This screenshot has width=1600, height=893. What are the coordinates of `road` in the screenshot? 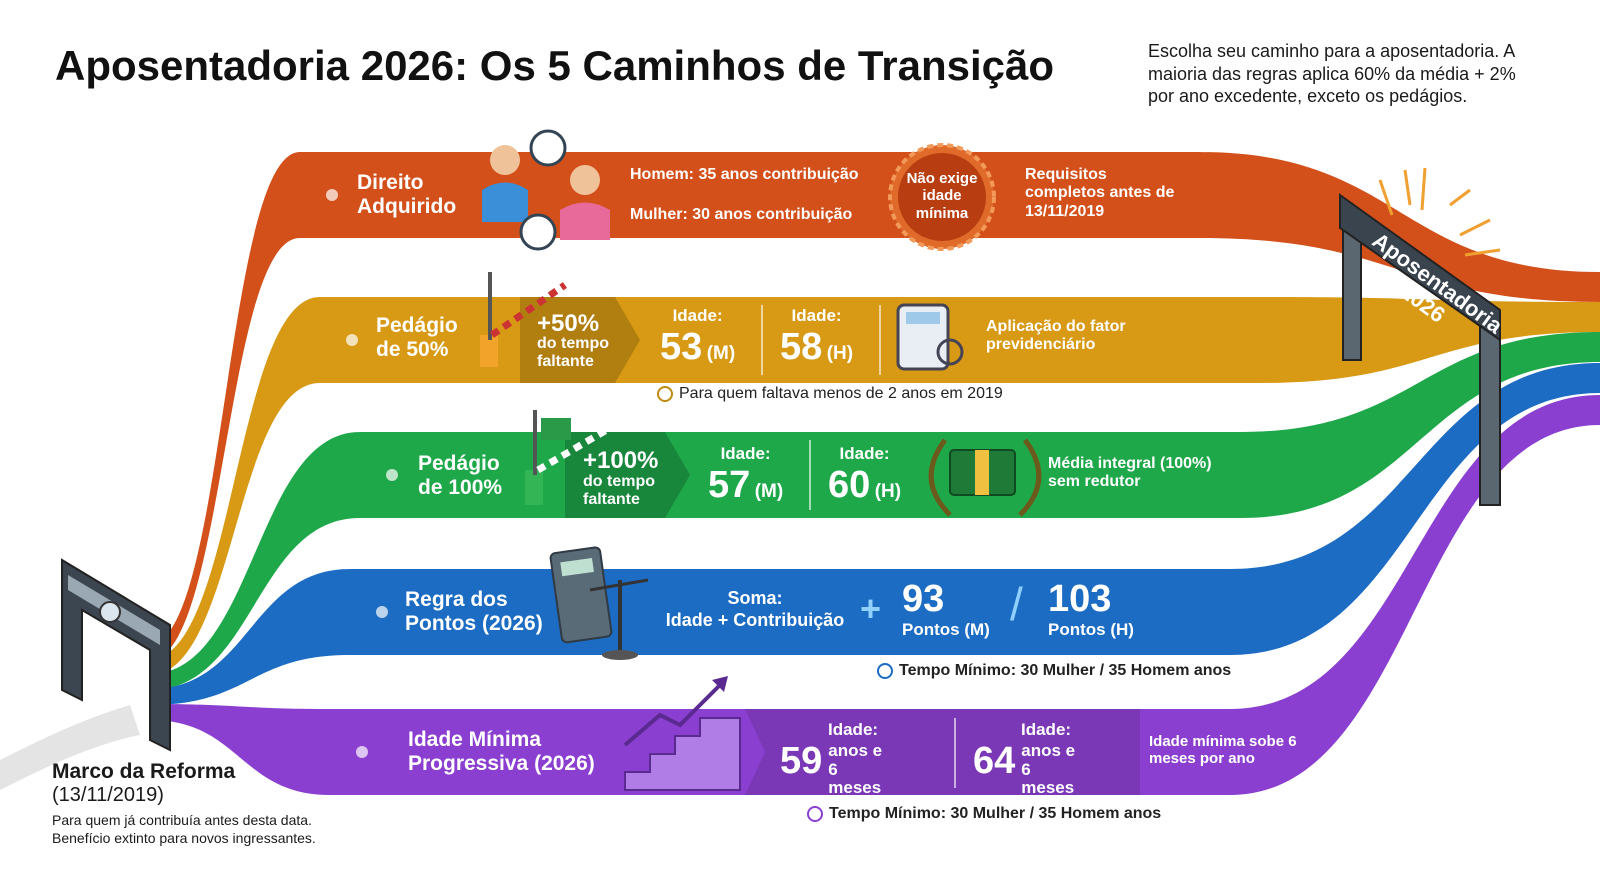 It's located at (70, 747).